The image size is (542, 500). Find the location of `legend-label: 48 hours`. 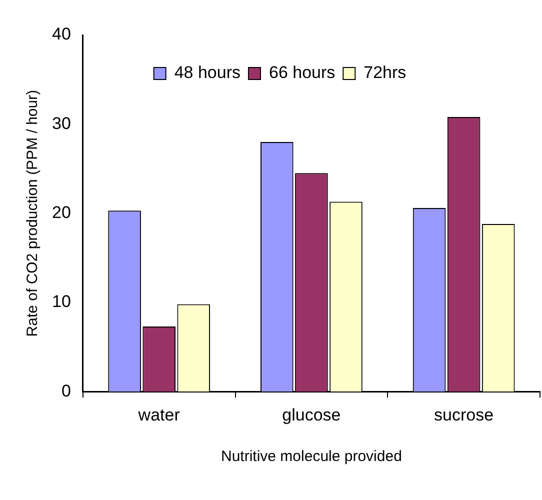

legend-label: 48 hours is located at coordinates (207, 72).